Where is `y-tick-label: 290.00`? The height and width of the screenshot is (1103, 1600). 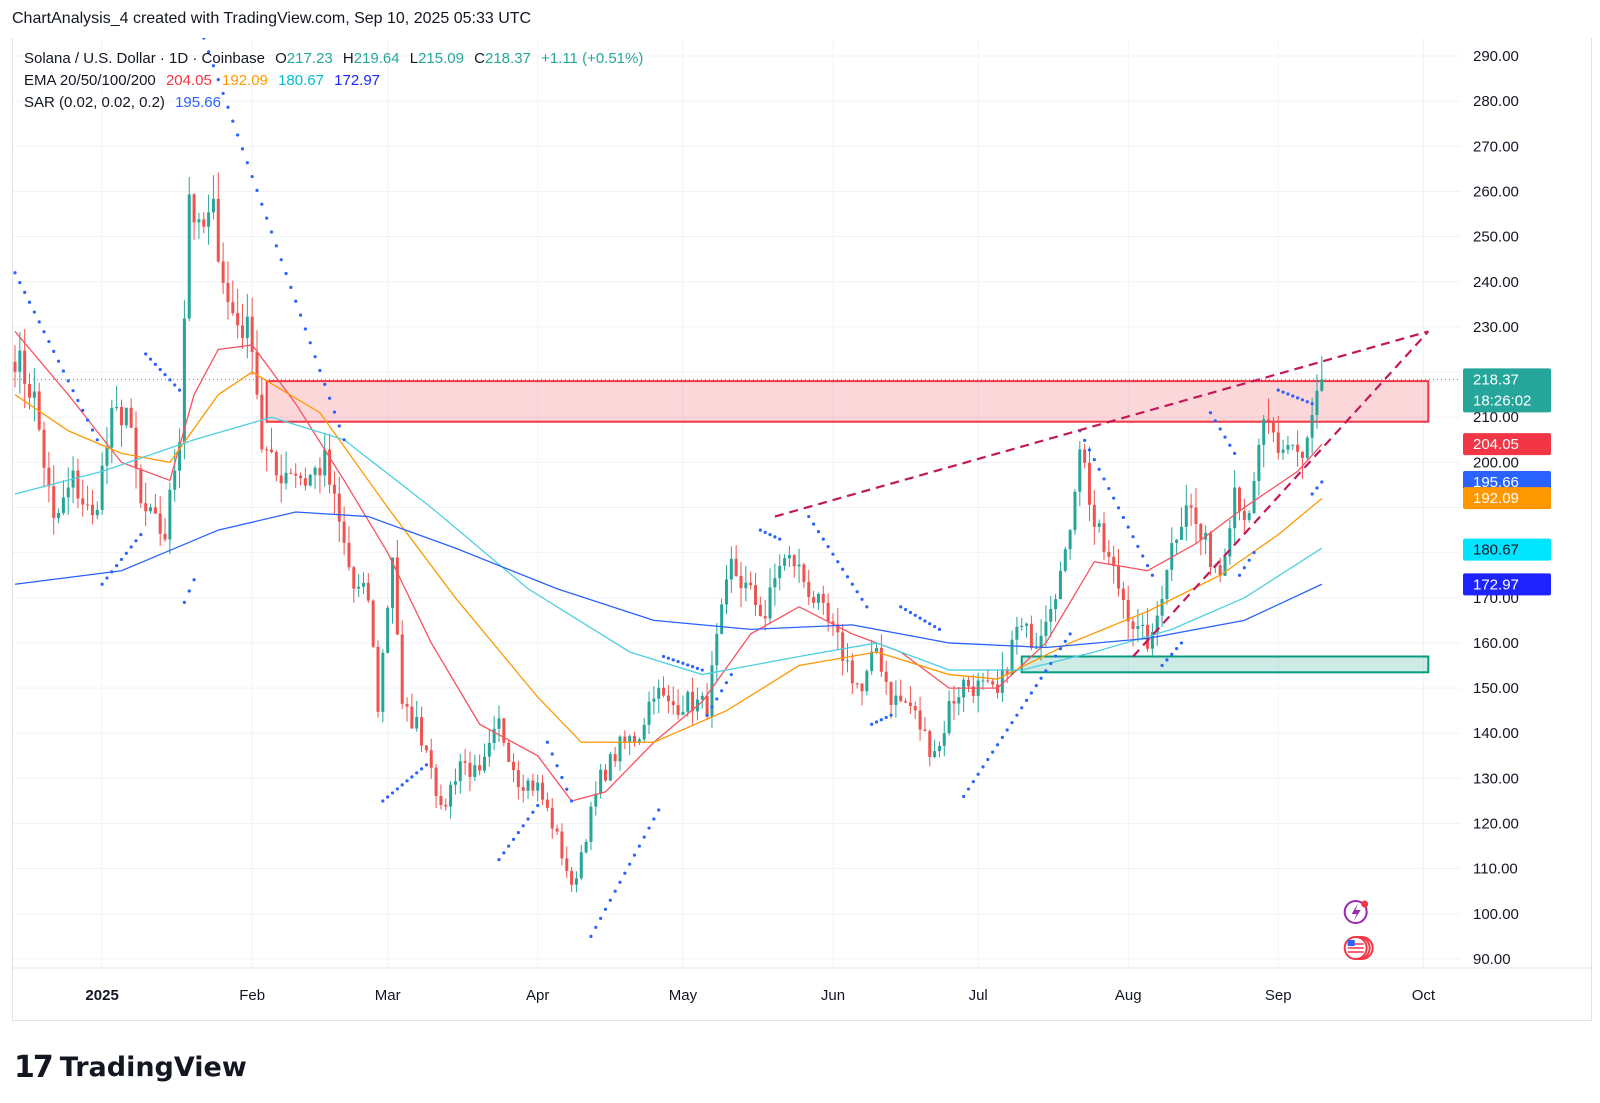
y-tick-label: 290.00 is located at coordinates (1496, 56).